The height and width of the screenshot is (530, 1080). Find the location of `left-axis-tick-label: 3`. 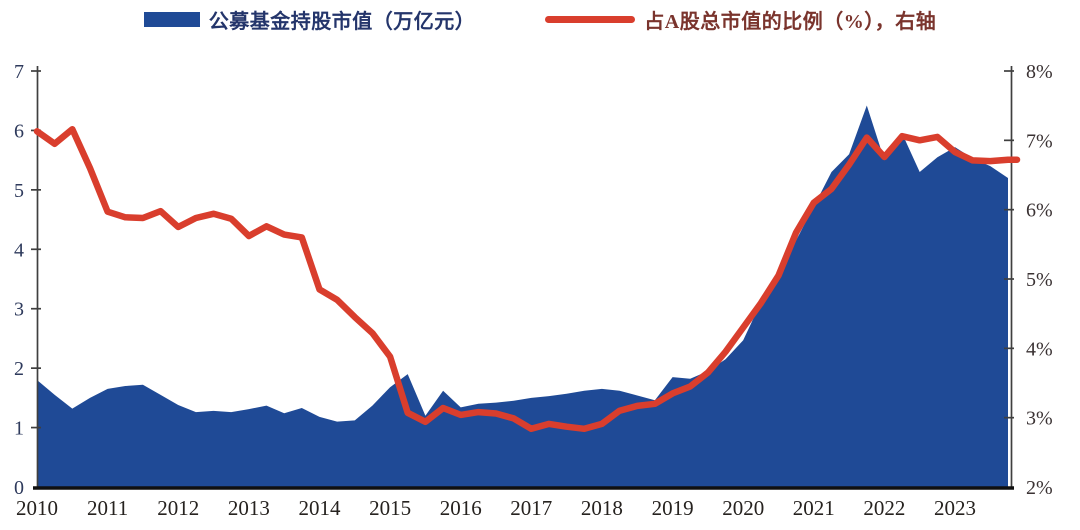

left-axis-tick-label: 3 is located at coordinates (19, 310).